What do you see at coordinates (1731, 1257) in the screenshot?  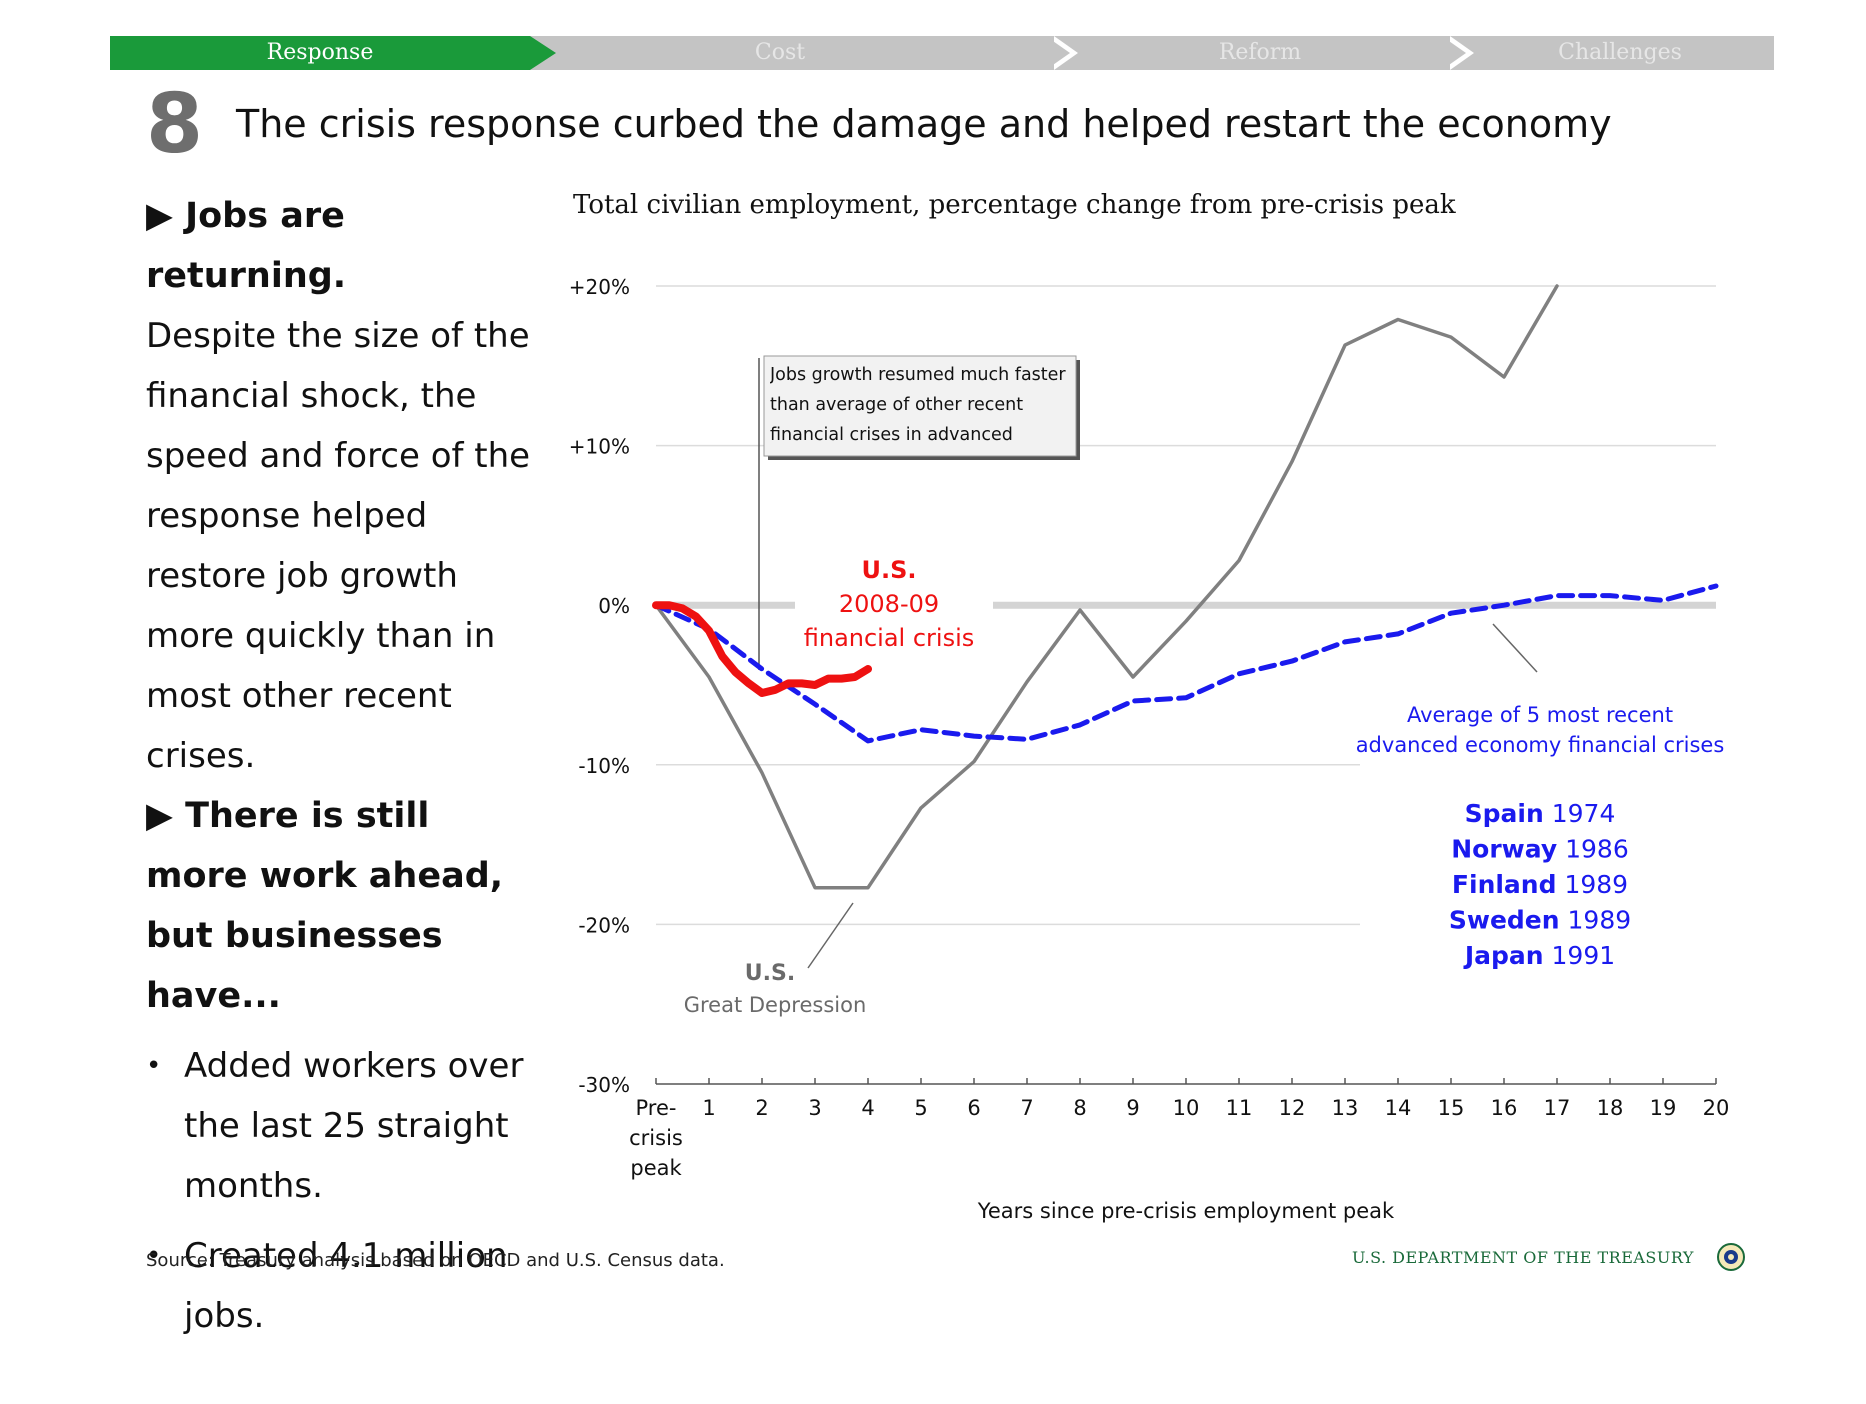 I see `treasury-seal-icon` at bounding box center [1731, 1257].